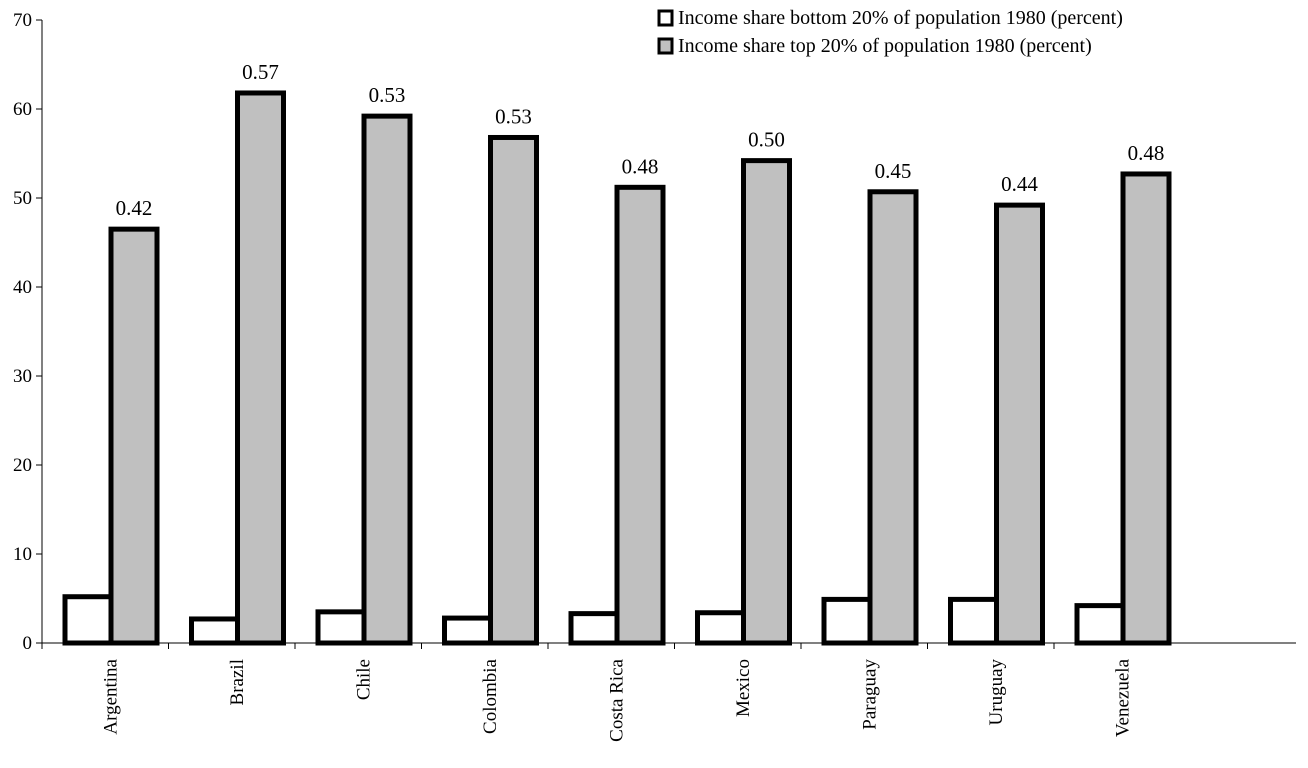  Describe the element at coordinates (22, 554) in the screenshot. I see `y-tick-label-10: 10` at that location.